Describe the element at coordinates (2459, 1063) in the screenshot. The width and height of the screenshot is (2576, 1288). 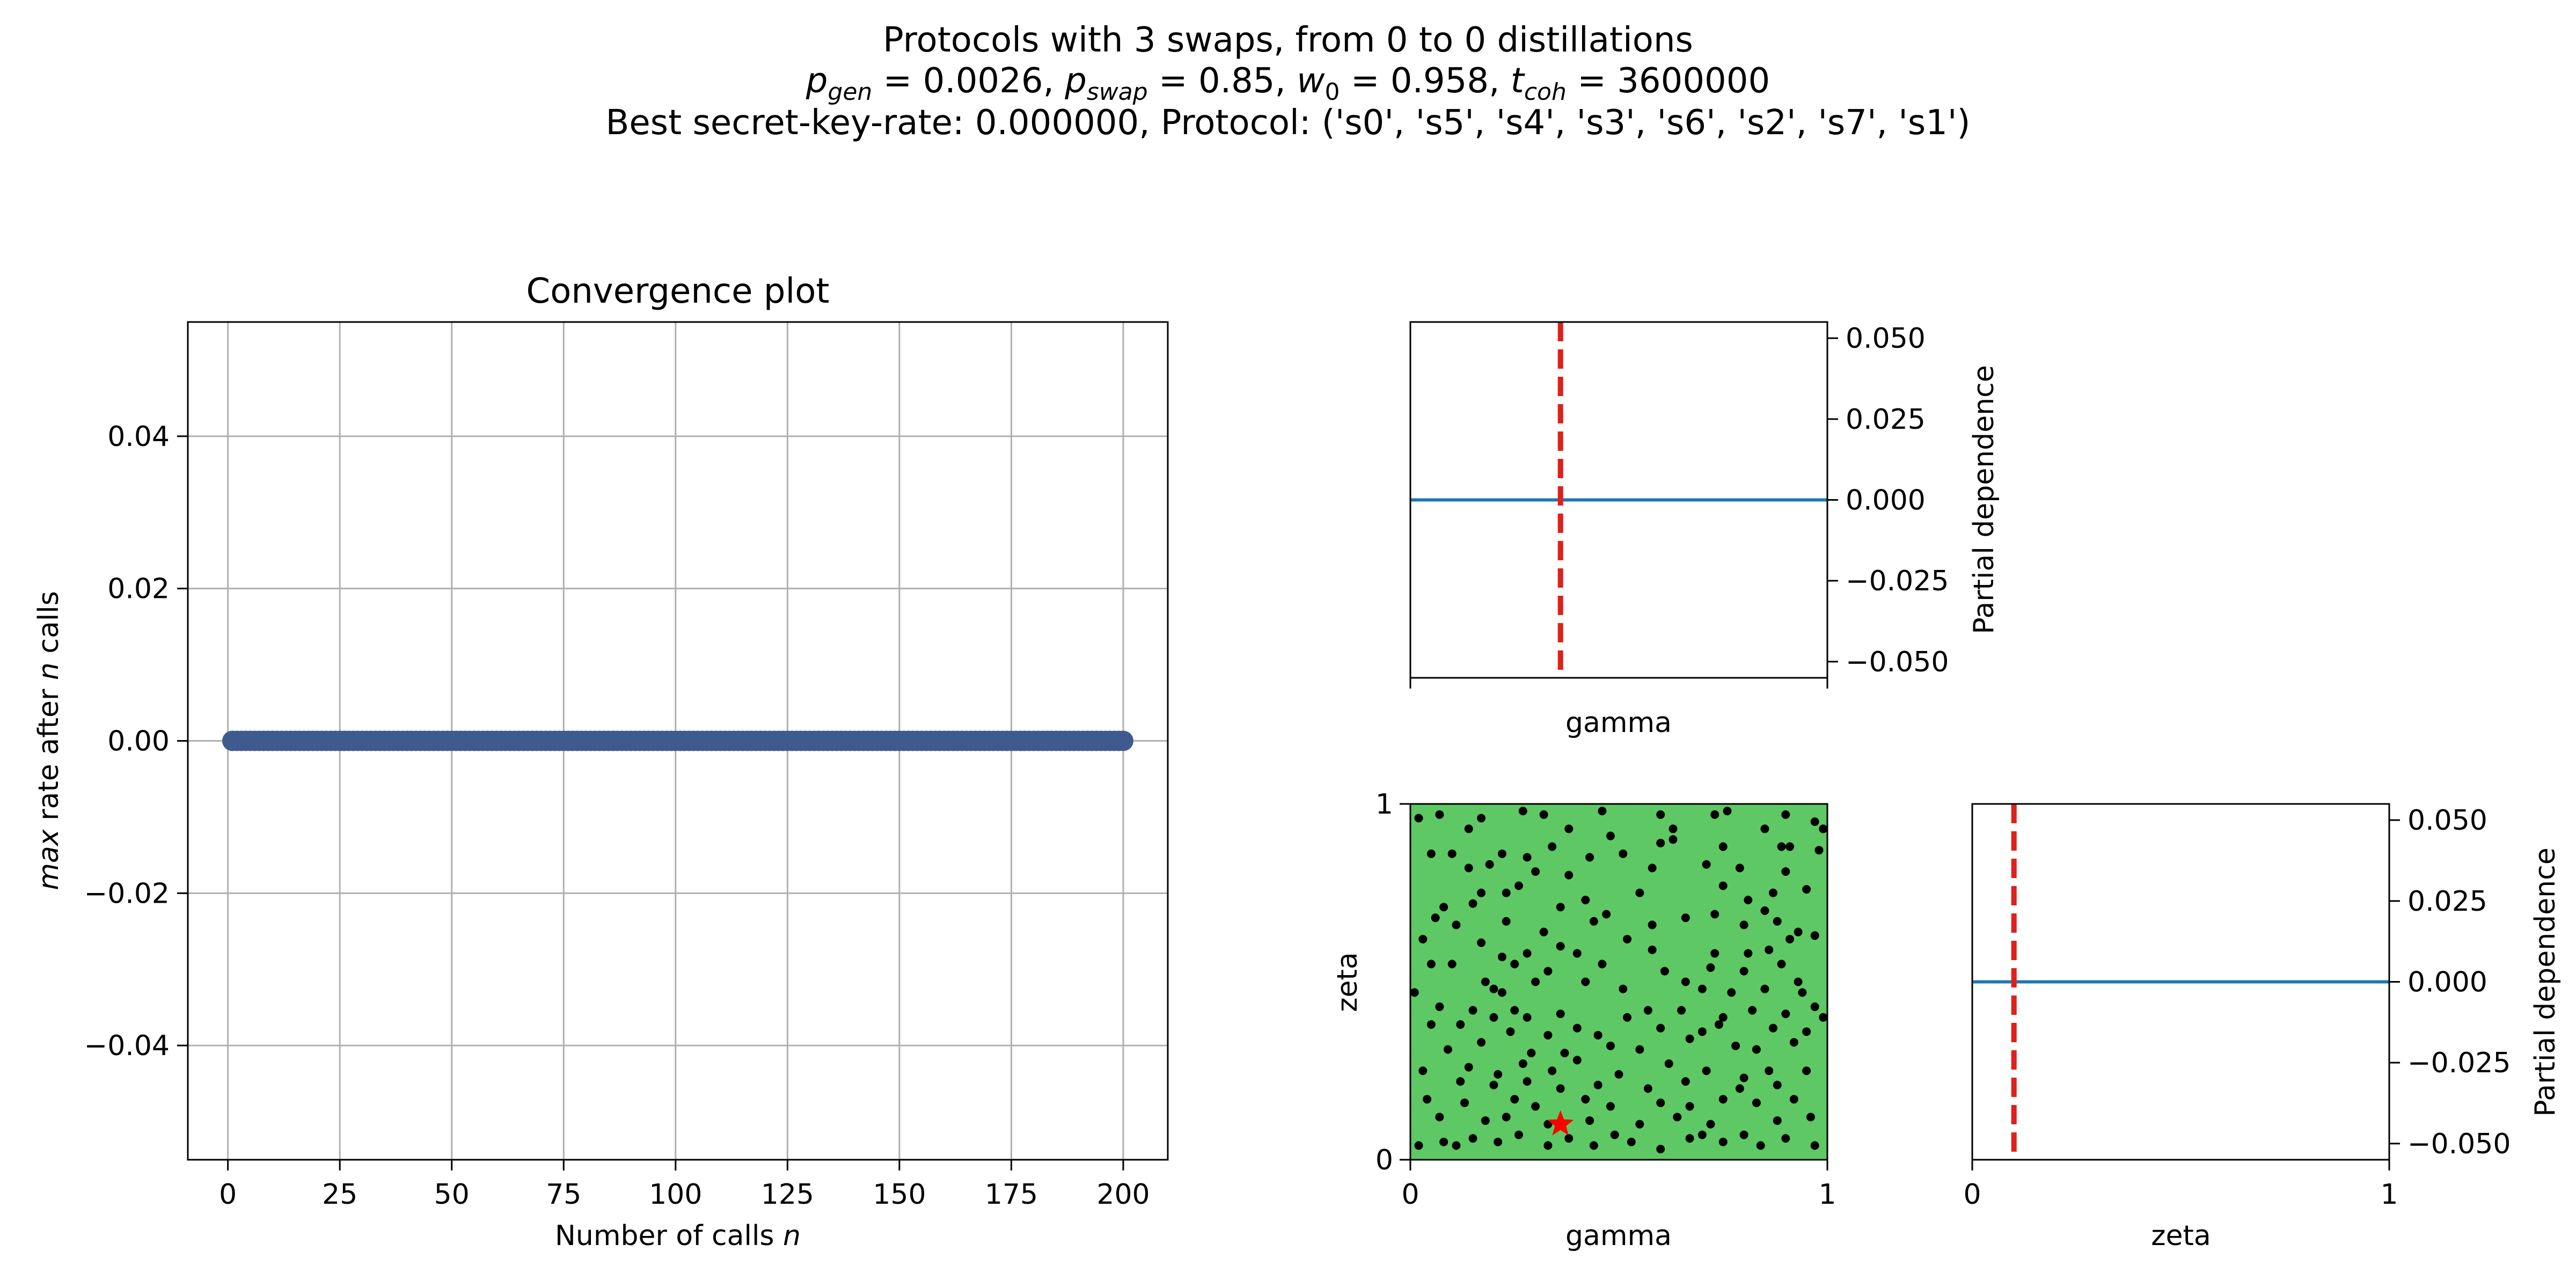
I see `partial-dependence-y-tick-label: −0.025` at that location.